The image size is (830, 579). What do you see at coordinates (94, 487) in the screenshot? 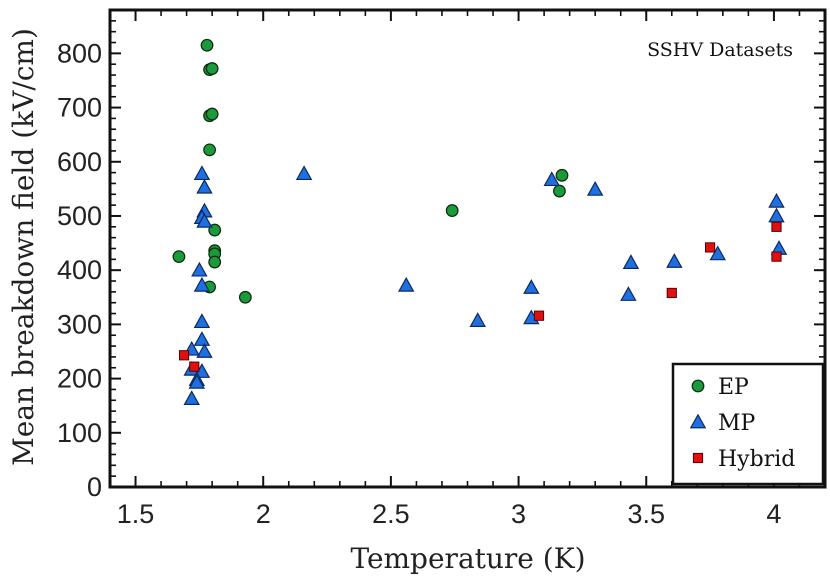
I see `y-tick-label: 0` at bounding box center [94, 487].